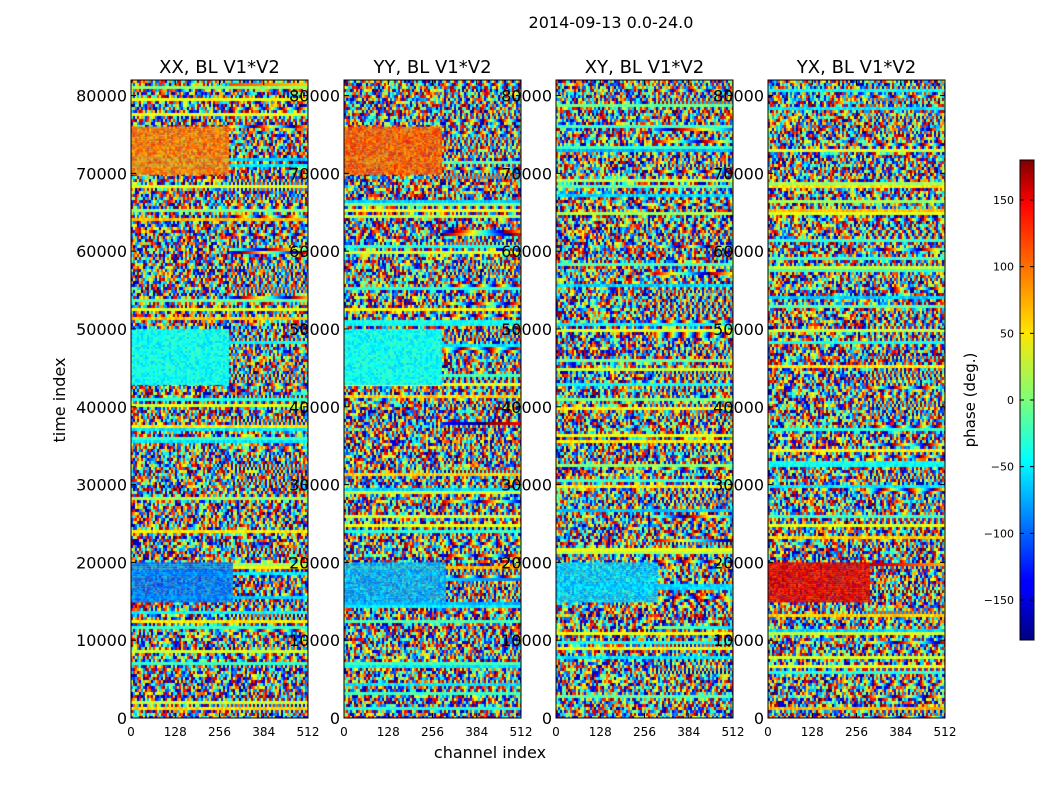  Describe the element at coordinates (999, 600) in the screenshot. I see `colorbar-tick-label: −150` at that location.